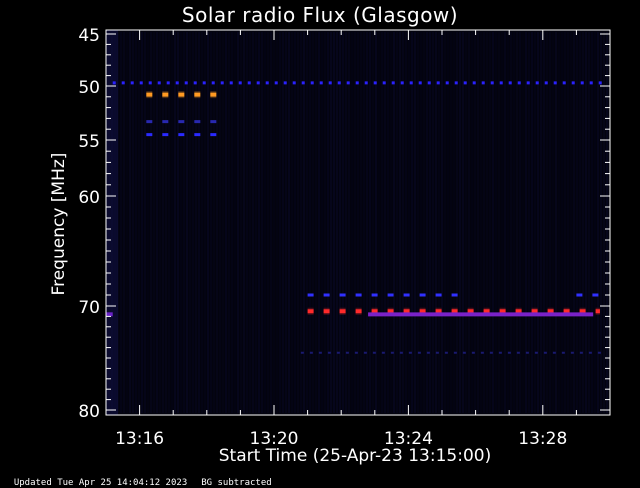  What do you see at coordinates (320, 15) in the screenshot?
I see `chart-title: Solar radio Flux (Glasgow)` at bounding box center [320, 15].